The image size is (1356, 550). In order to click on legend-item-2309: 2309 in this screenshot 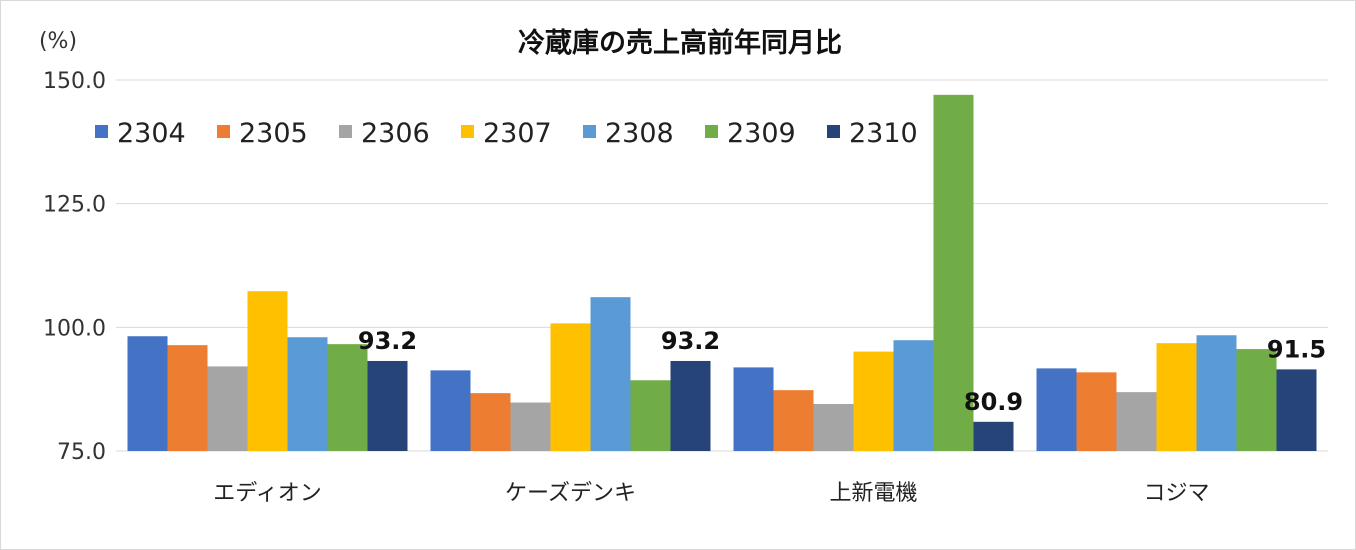, I will do `click(750, 133)`.